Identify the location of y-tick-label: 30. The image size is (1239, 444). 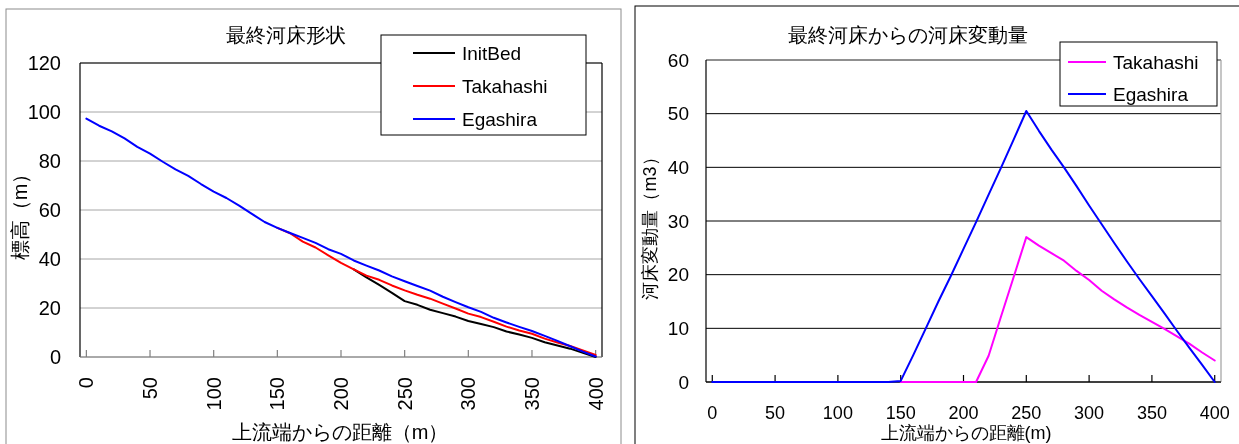
(678, 221).